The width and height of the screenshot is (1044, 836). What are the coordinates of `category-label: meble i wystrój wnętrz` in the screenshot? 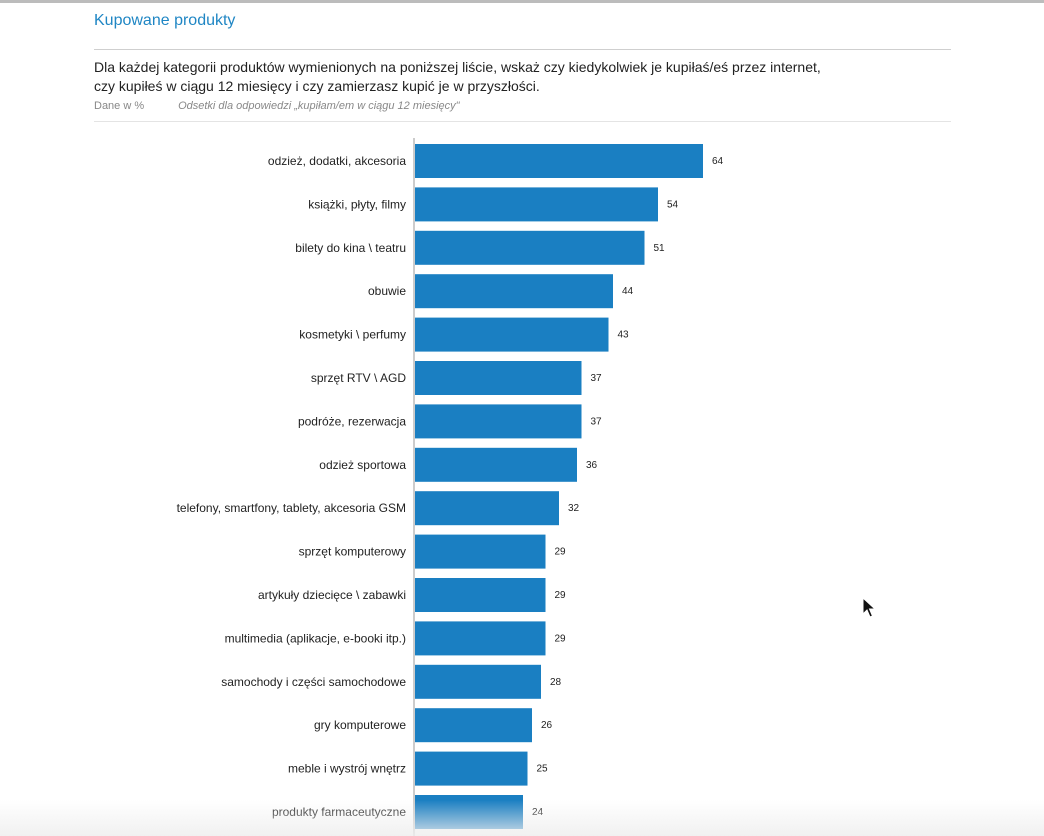 It's located at (347, 769).